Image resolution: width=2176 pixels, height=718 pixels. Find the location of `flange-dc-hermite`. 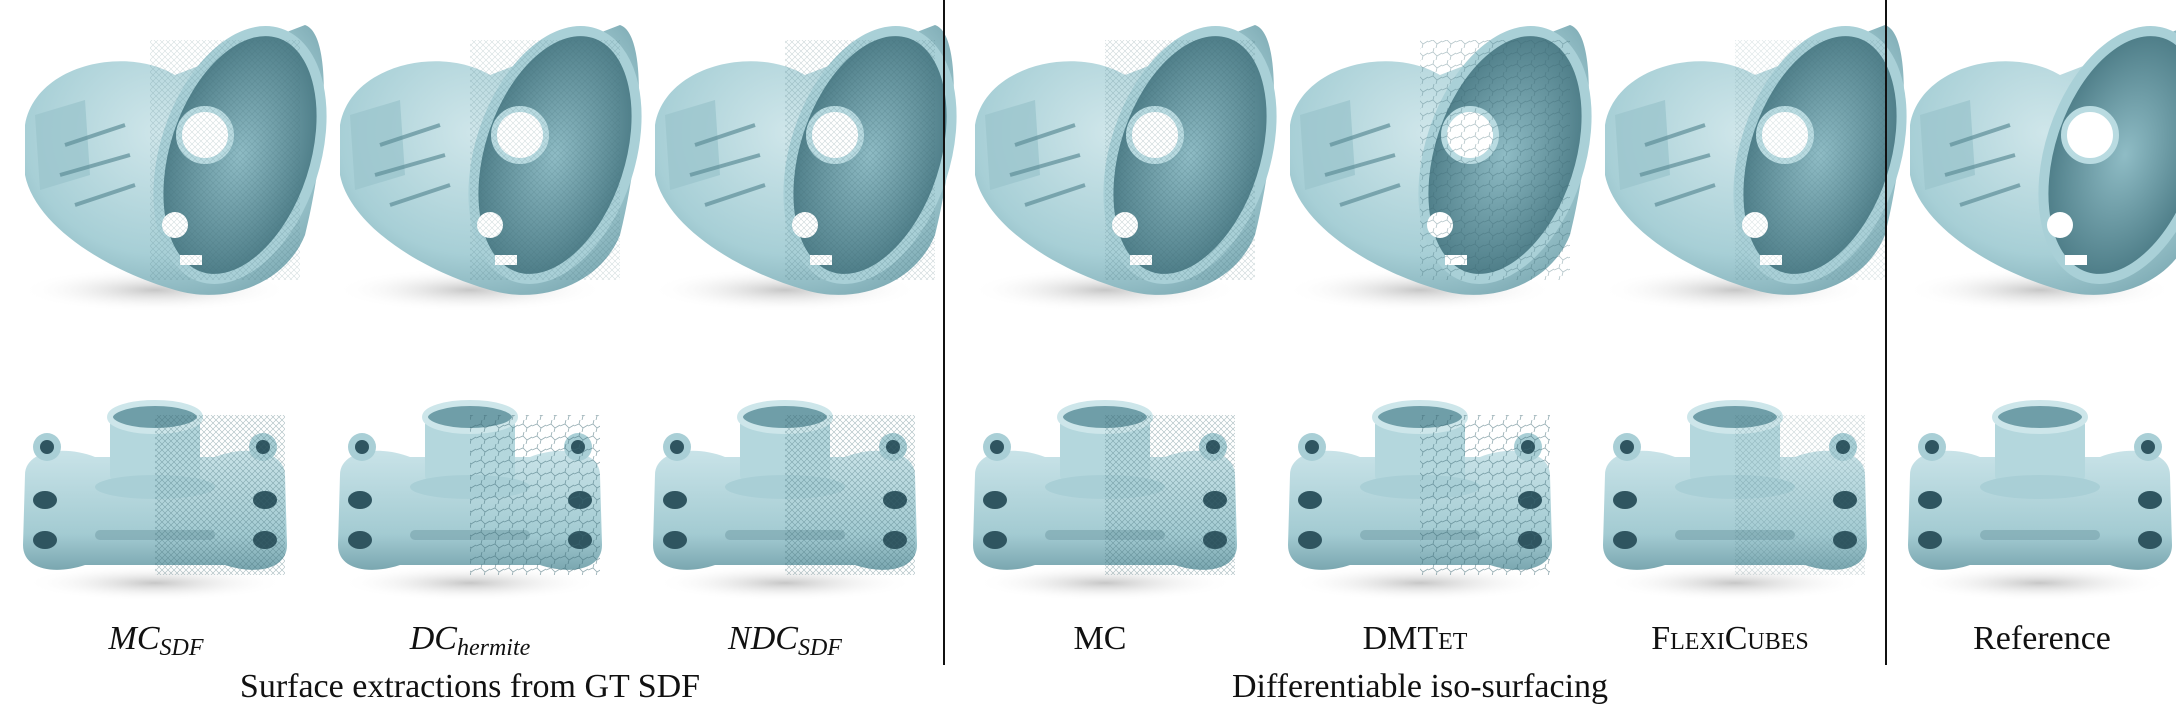

flange-dc-hermite is located at coordinates (470, 502).